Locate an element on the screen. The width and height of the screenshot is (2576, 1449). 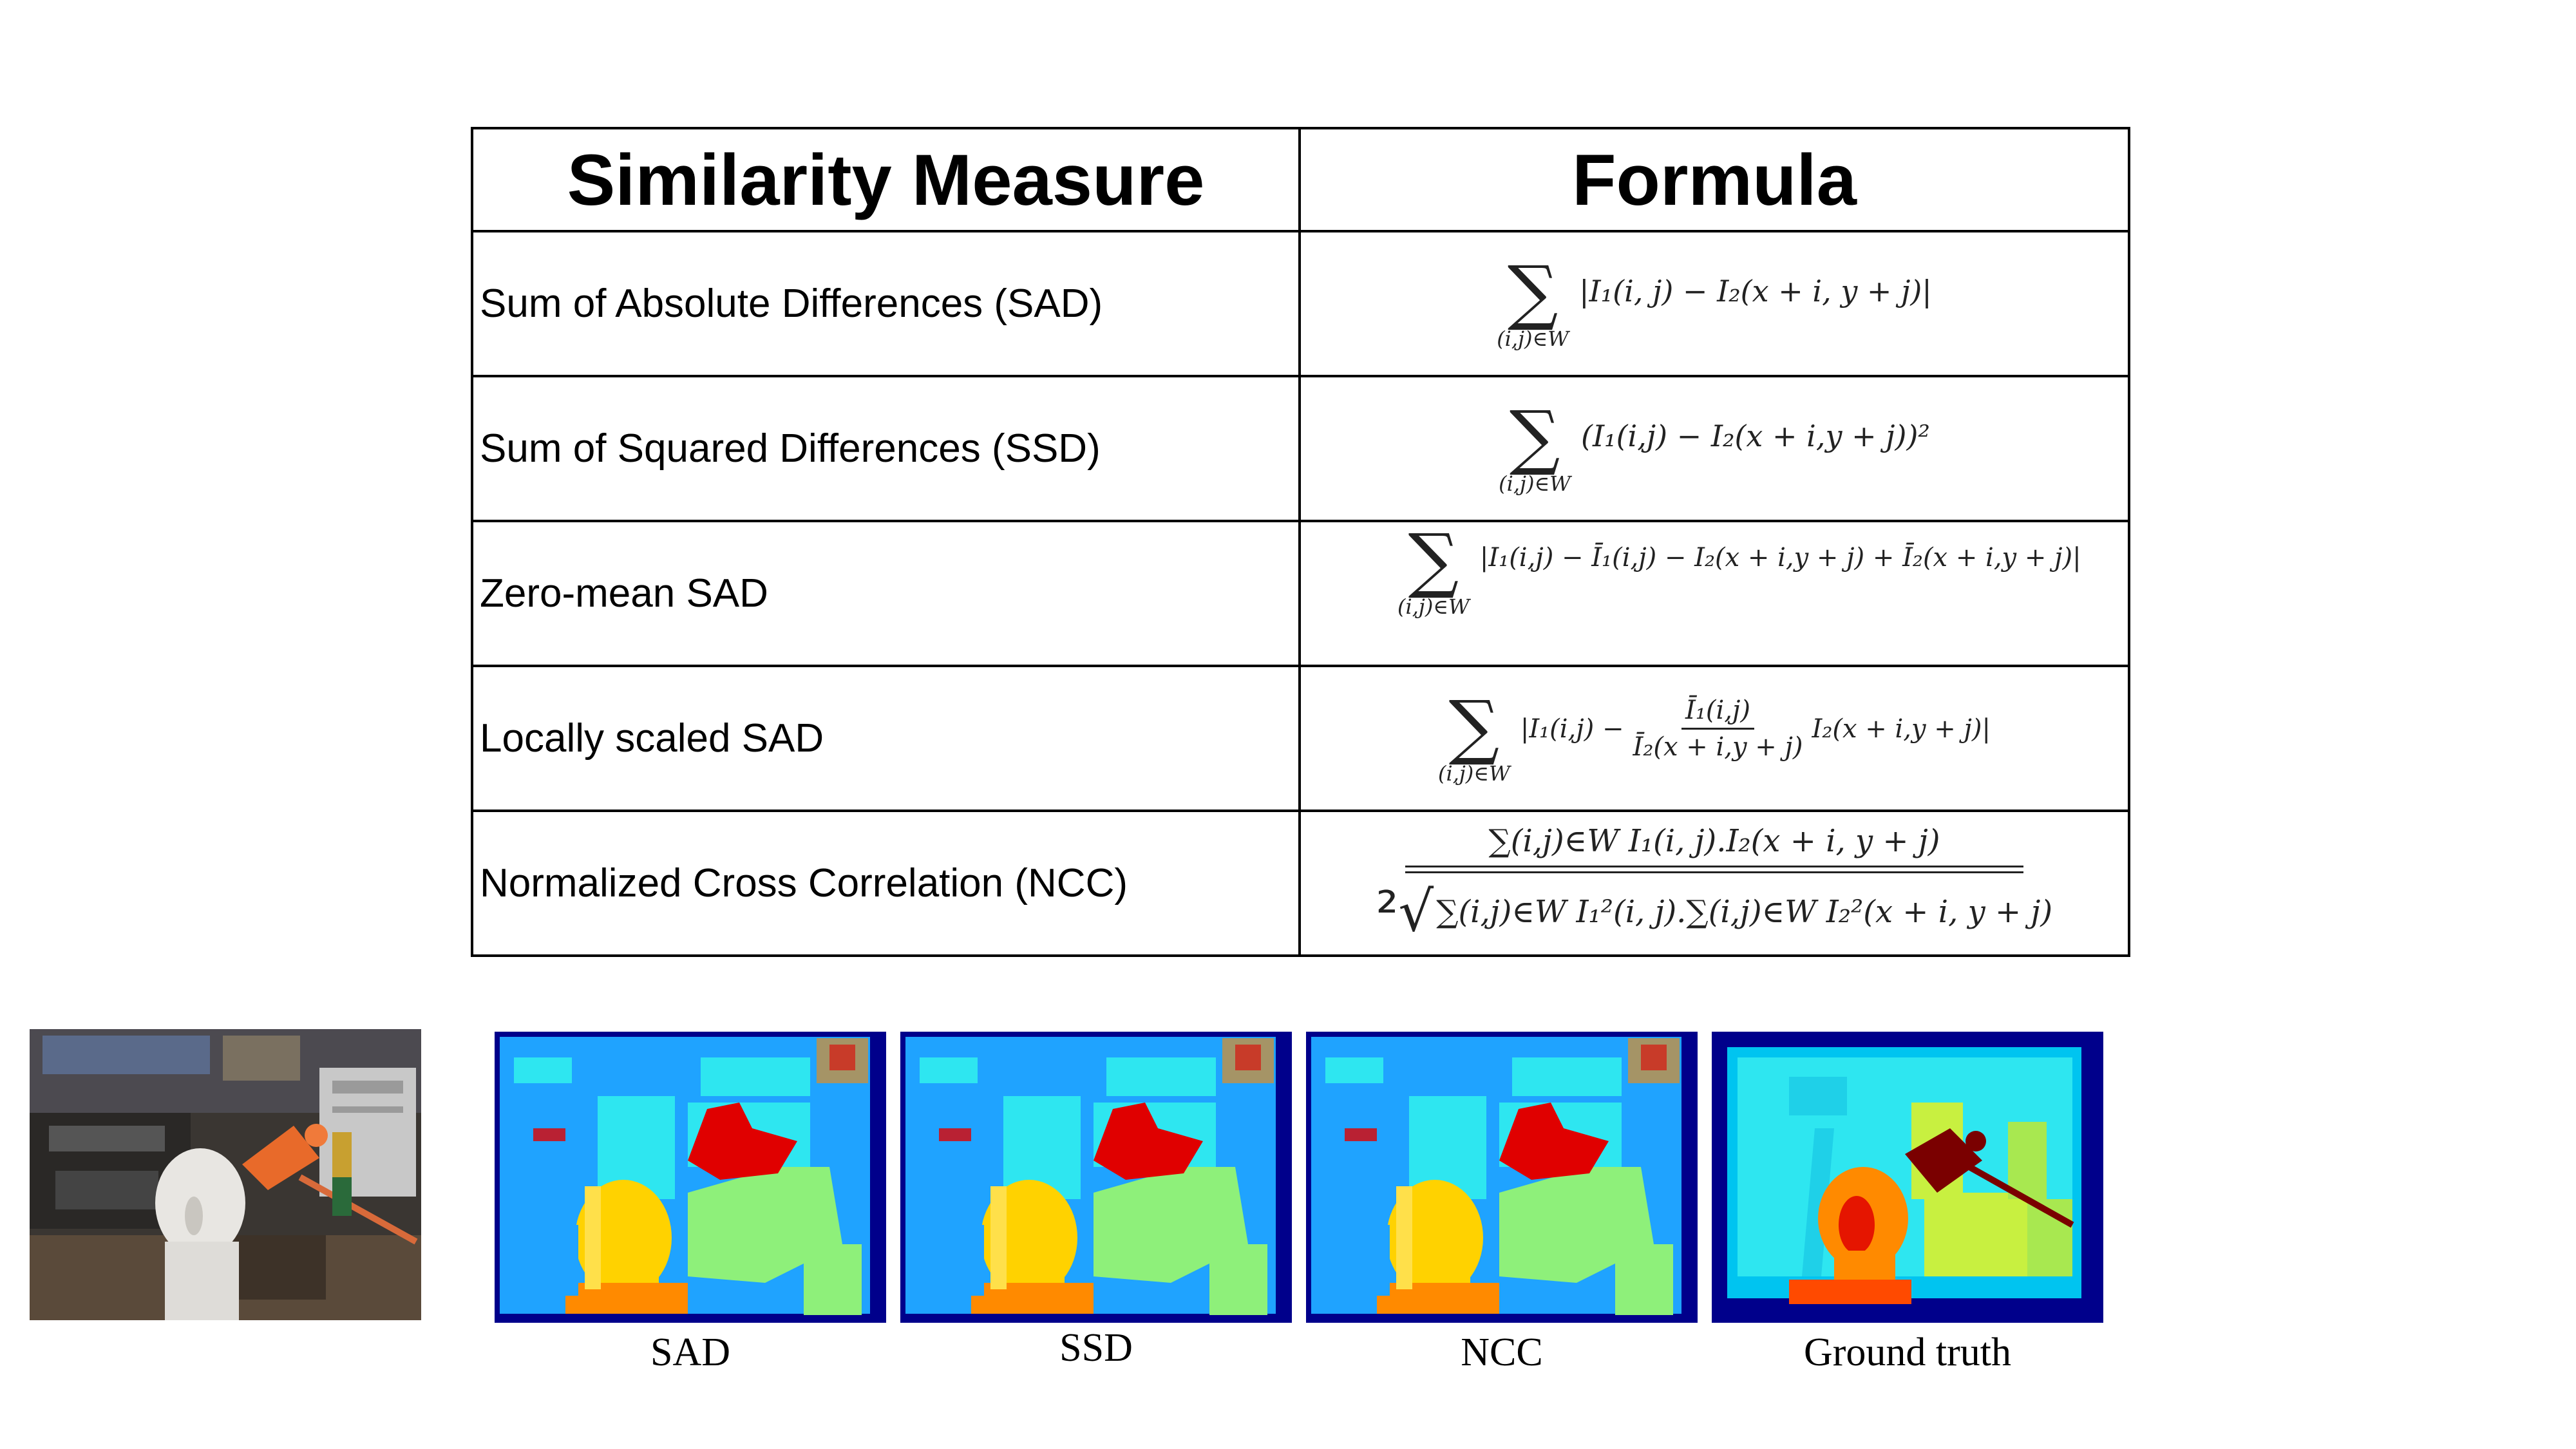
disparity-map-ssd is located at coordinates (1096, 1177).